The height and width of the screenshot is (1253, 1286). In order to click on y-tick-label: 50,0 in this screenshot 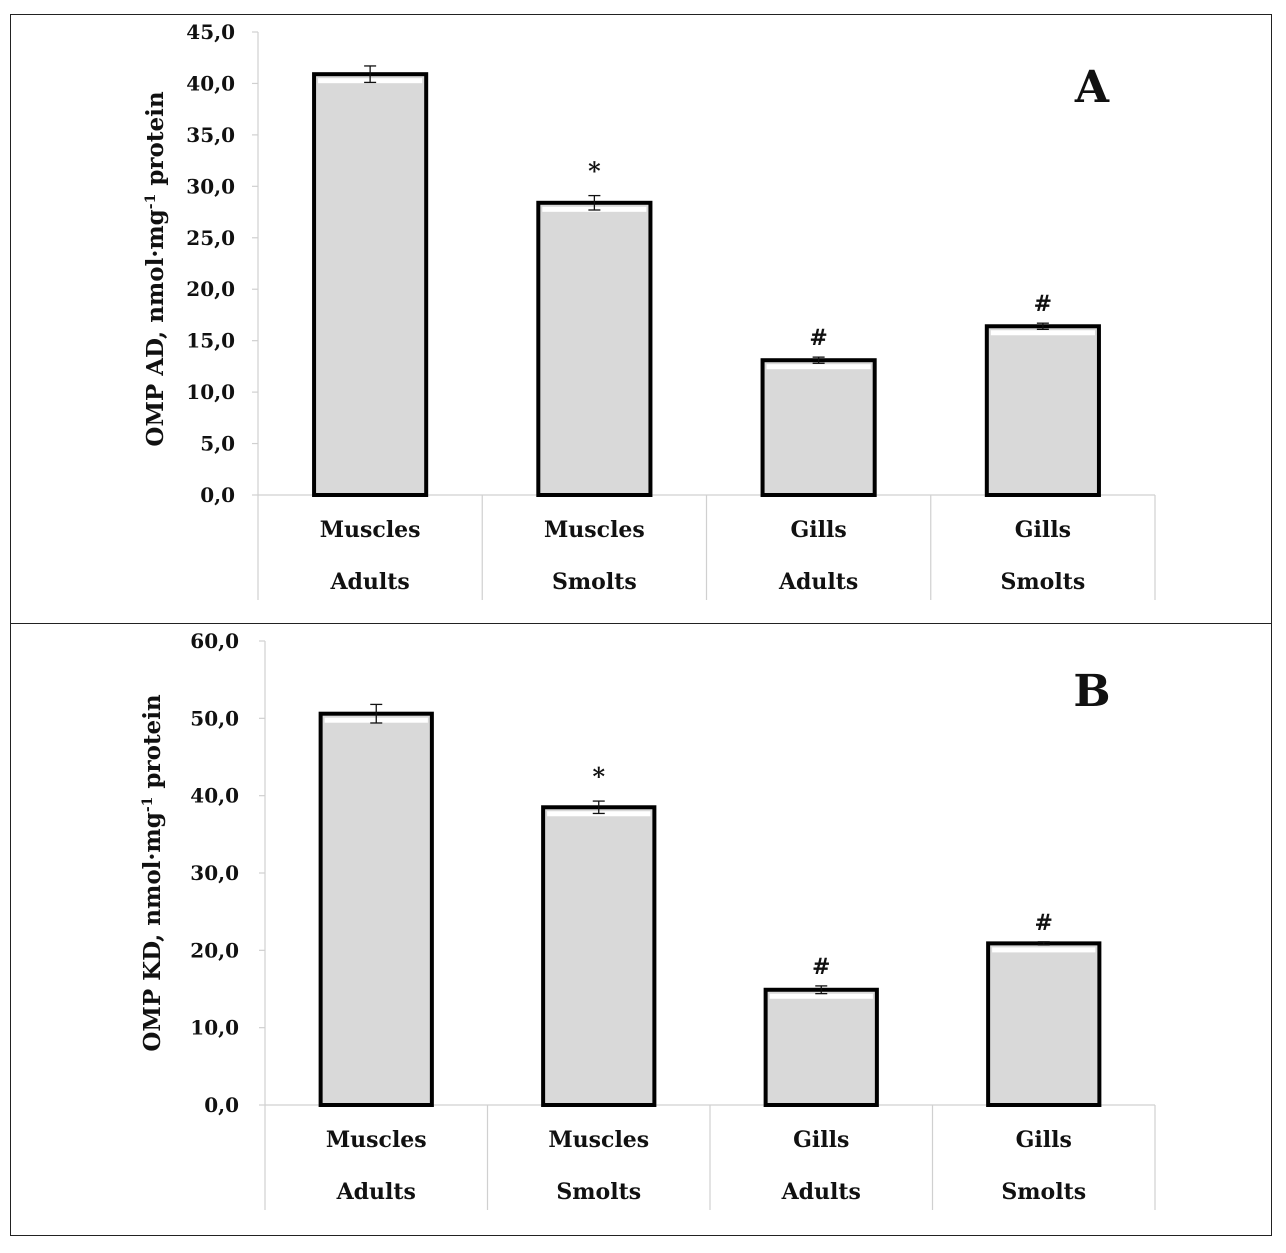, I will do `click(214, 718)`.